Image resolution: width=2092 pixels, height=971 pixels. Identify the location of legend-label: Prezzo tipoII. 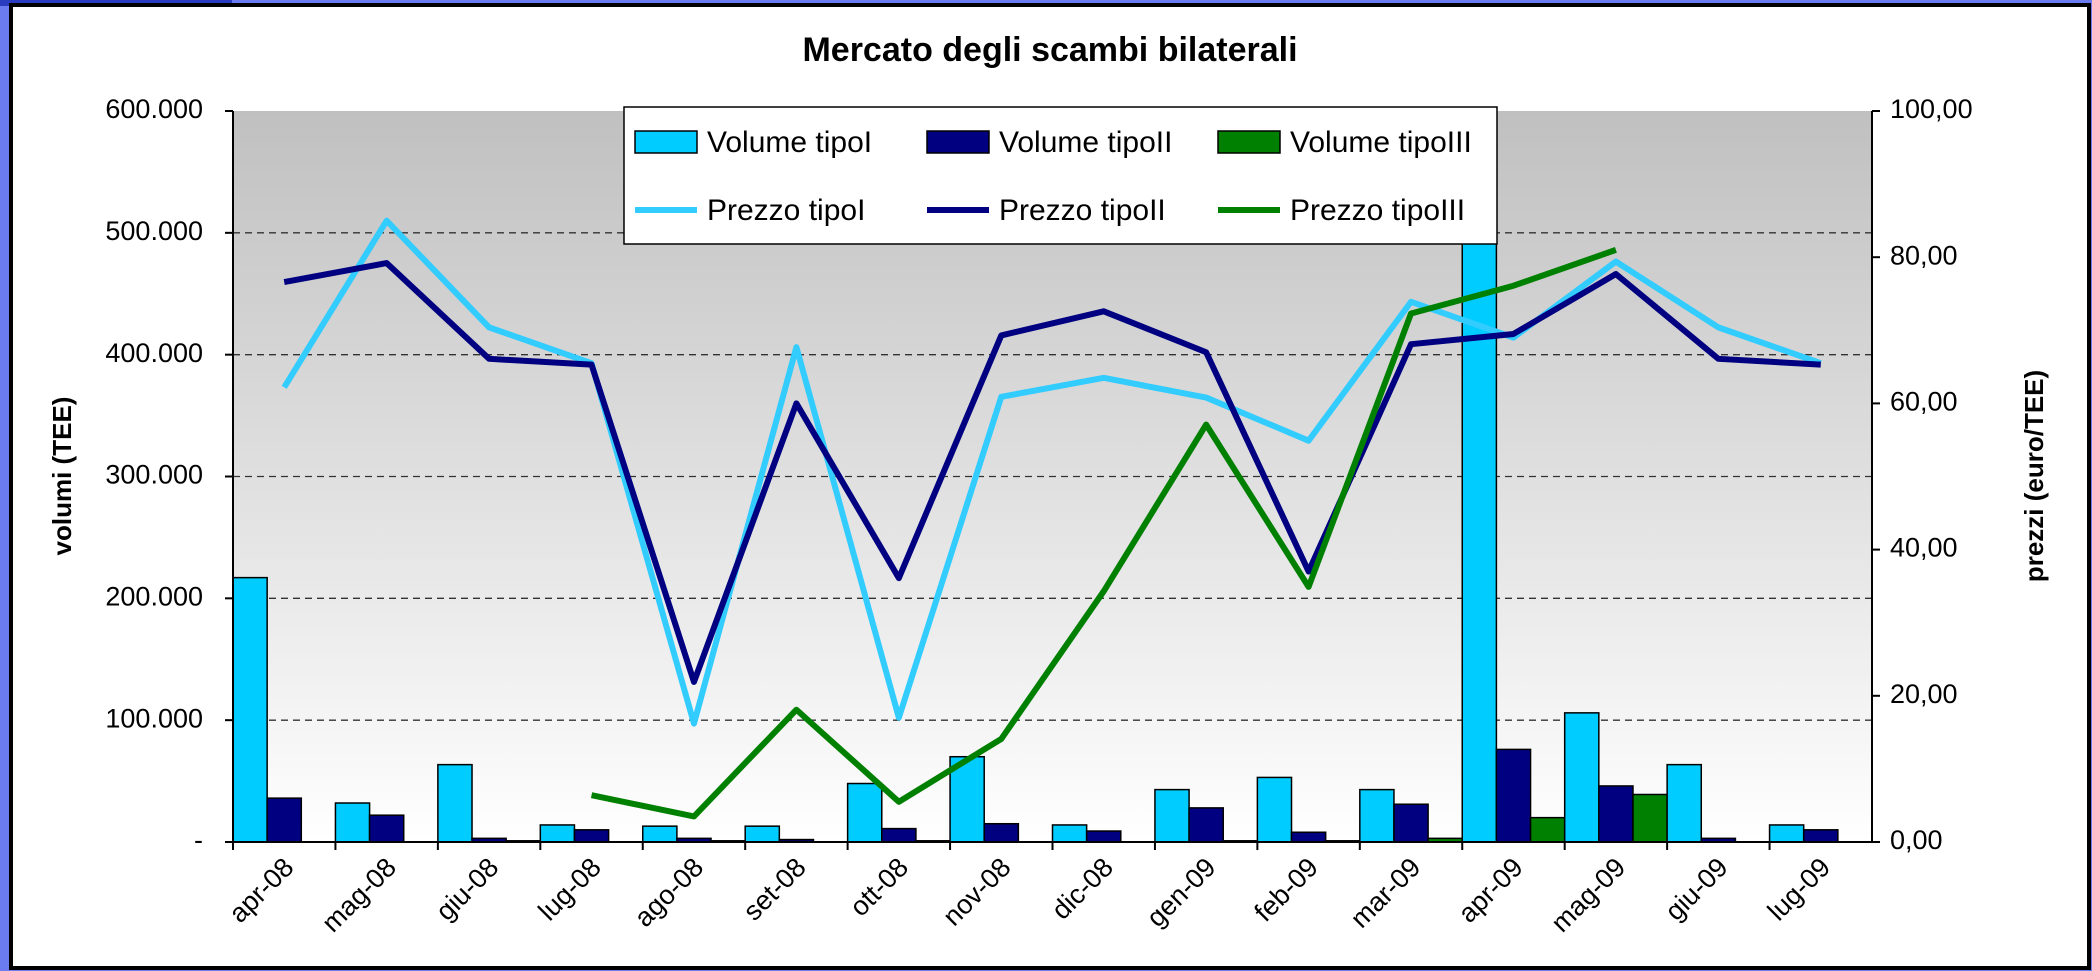
(1082, 210).